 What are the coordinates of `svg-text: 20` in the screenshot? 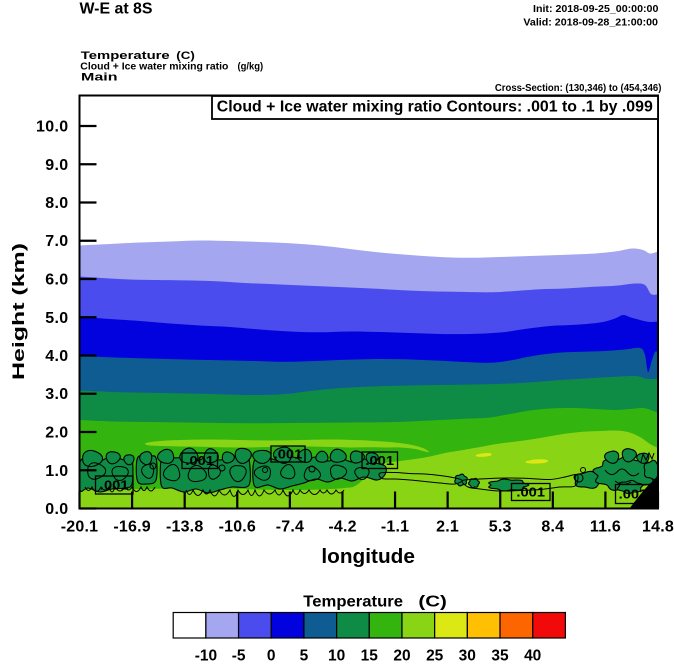 It's located at (401, 656).